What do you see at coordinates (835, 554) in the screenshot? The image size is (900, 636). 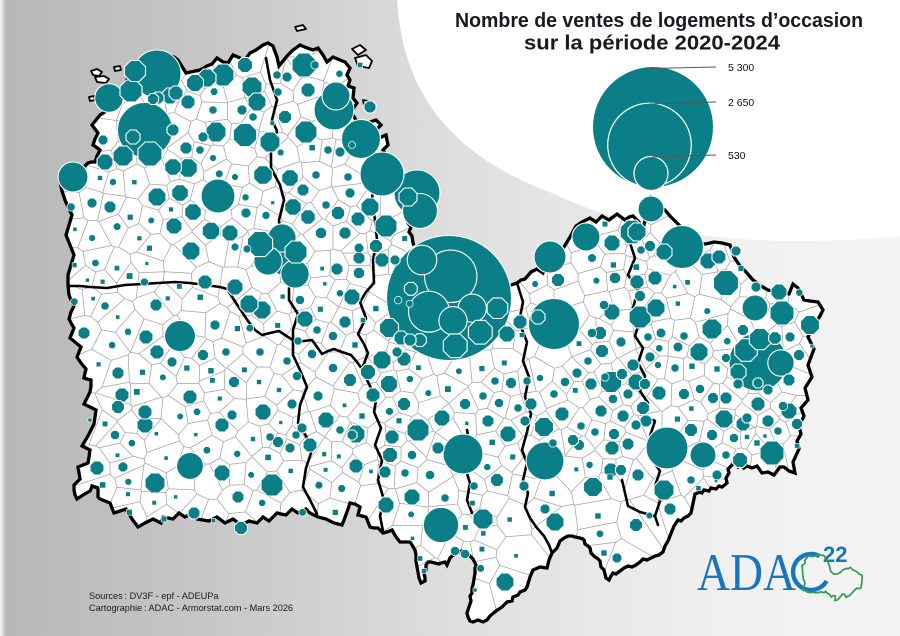 I see `svg-text: 22` at bounding box center [835, 554].